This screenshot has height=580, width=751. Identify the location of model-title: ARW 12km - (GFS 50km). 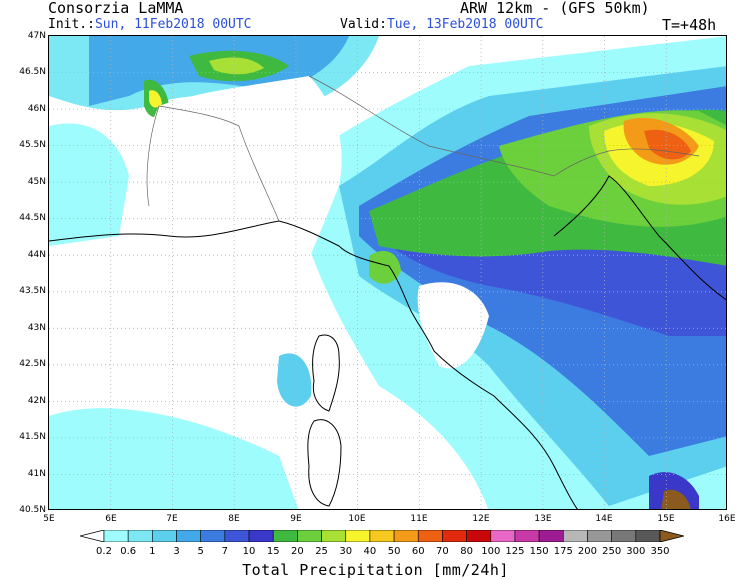
(555, 8).